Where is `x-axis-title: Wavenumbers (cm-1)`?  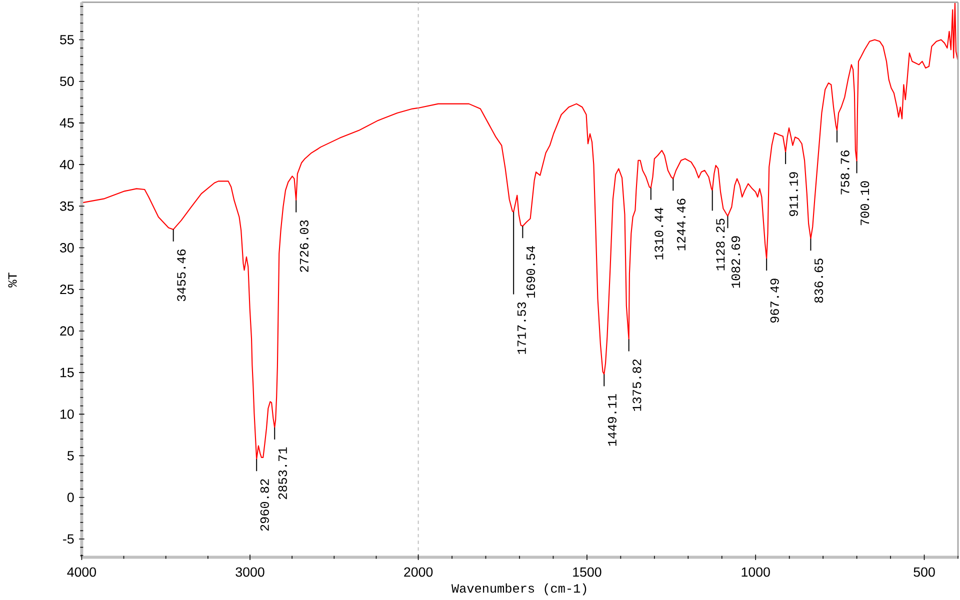
x-axis-title: Wavenumbers (cm-1) is located at coordinates (518, 589).